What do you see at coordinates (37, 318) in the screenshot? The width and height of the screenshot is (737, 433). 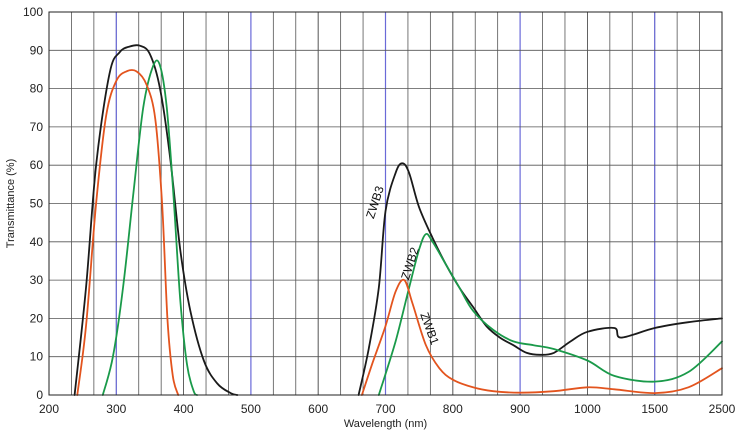 I see `y-tick-label: 20` at bounding box center [37, 318].